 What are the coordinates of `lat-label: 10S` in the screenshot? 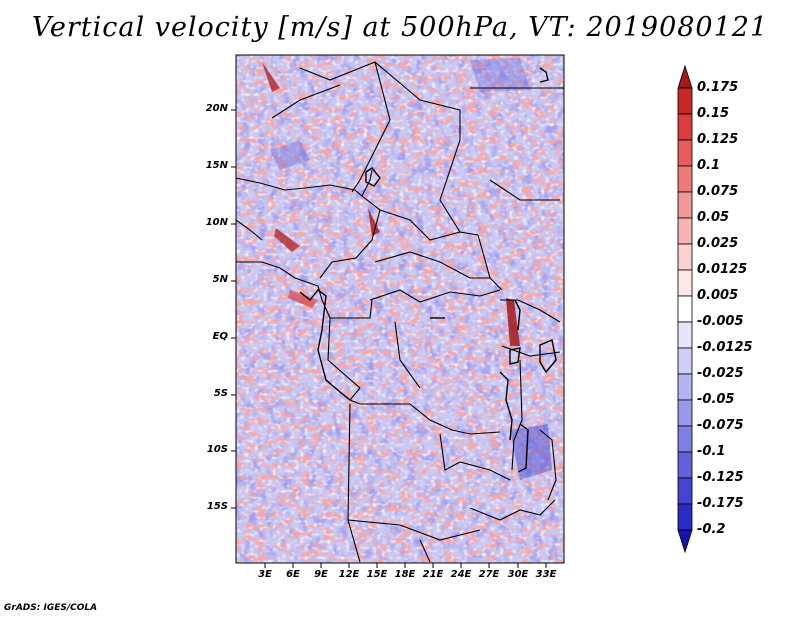 It's located at (217, 449).